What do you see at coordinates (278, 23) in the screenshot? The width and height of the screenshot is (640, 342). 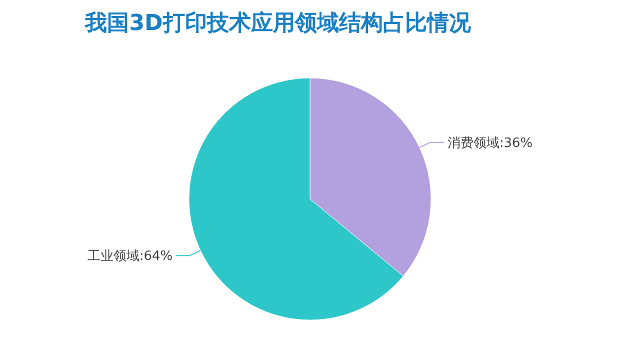 I see `chart-title: 我国3D打印技术应用领域结构占比情况` at bounding box center [278, 23].